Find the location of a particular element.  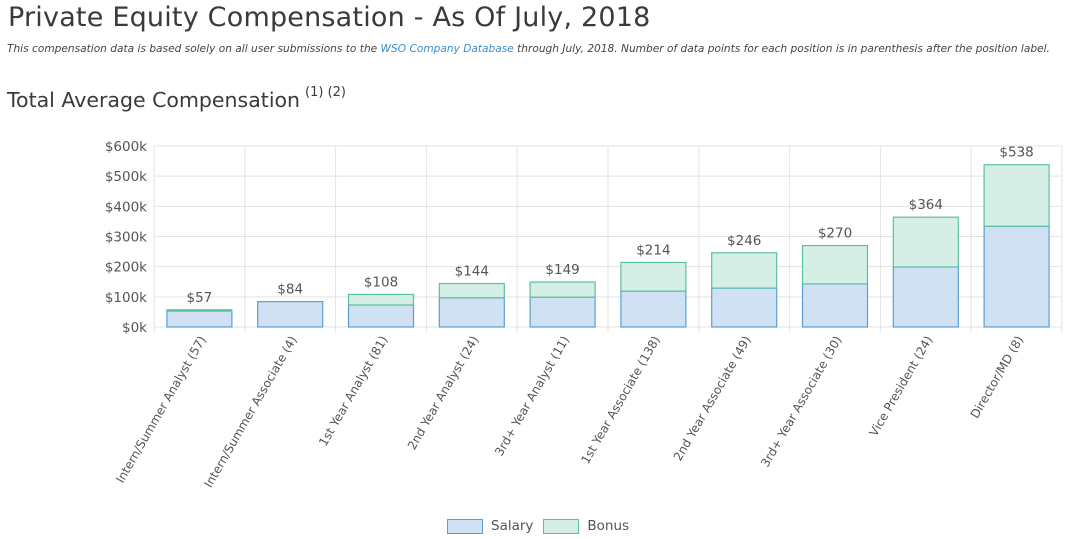

section-title: Total Average Compensation (1) (2) is located at coordinates (177, 98).